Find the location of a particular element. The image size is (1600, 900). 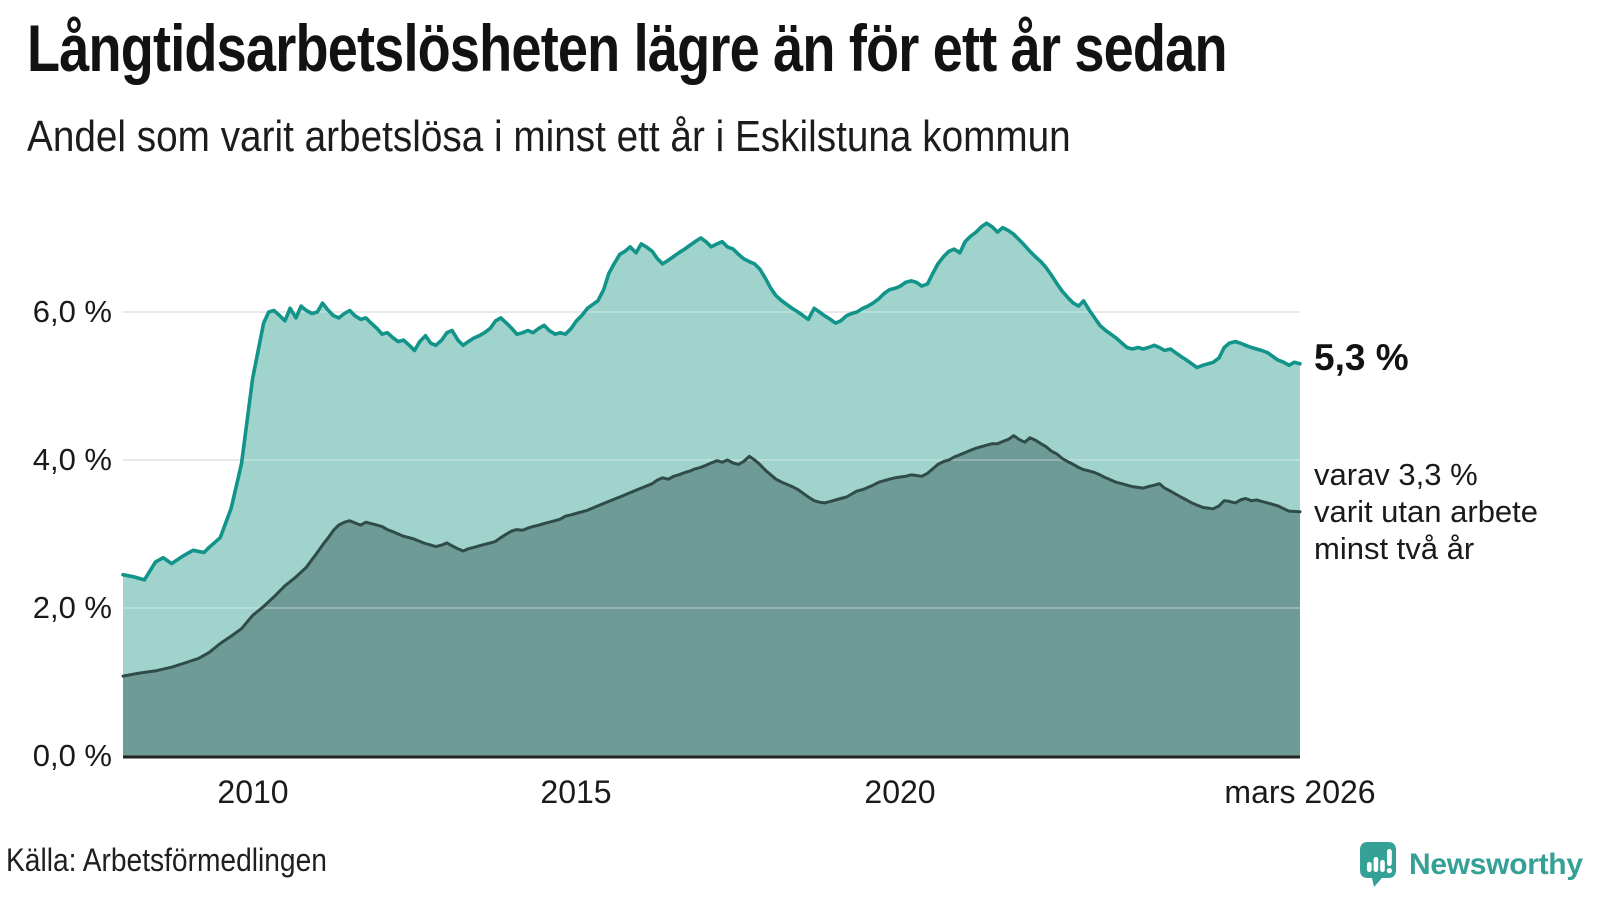

secondary-annotation-line: varit utan arbete is located at coordinates (1426, 511).